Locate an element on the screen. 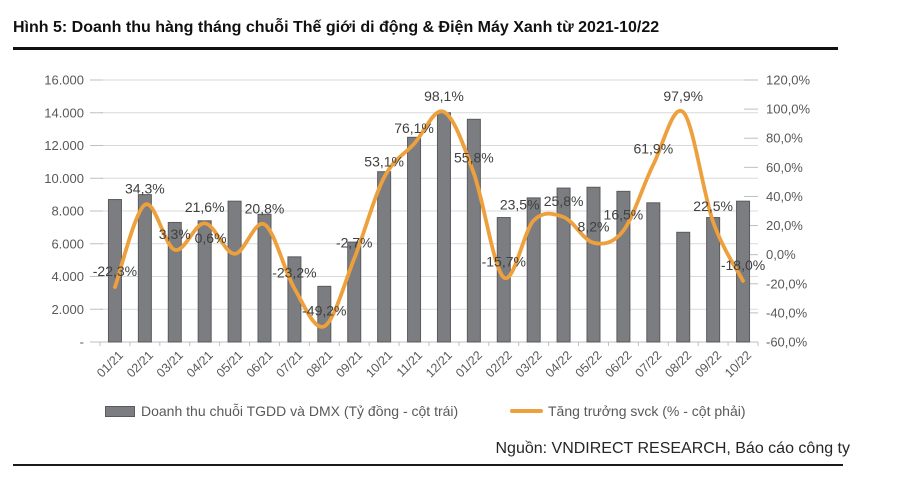  x-axis-label: 02/21 is located at coordinates (140, 364).